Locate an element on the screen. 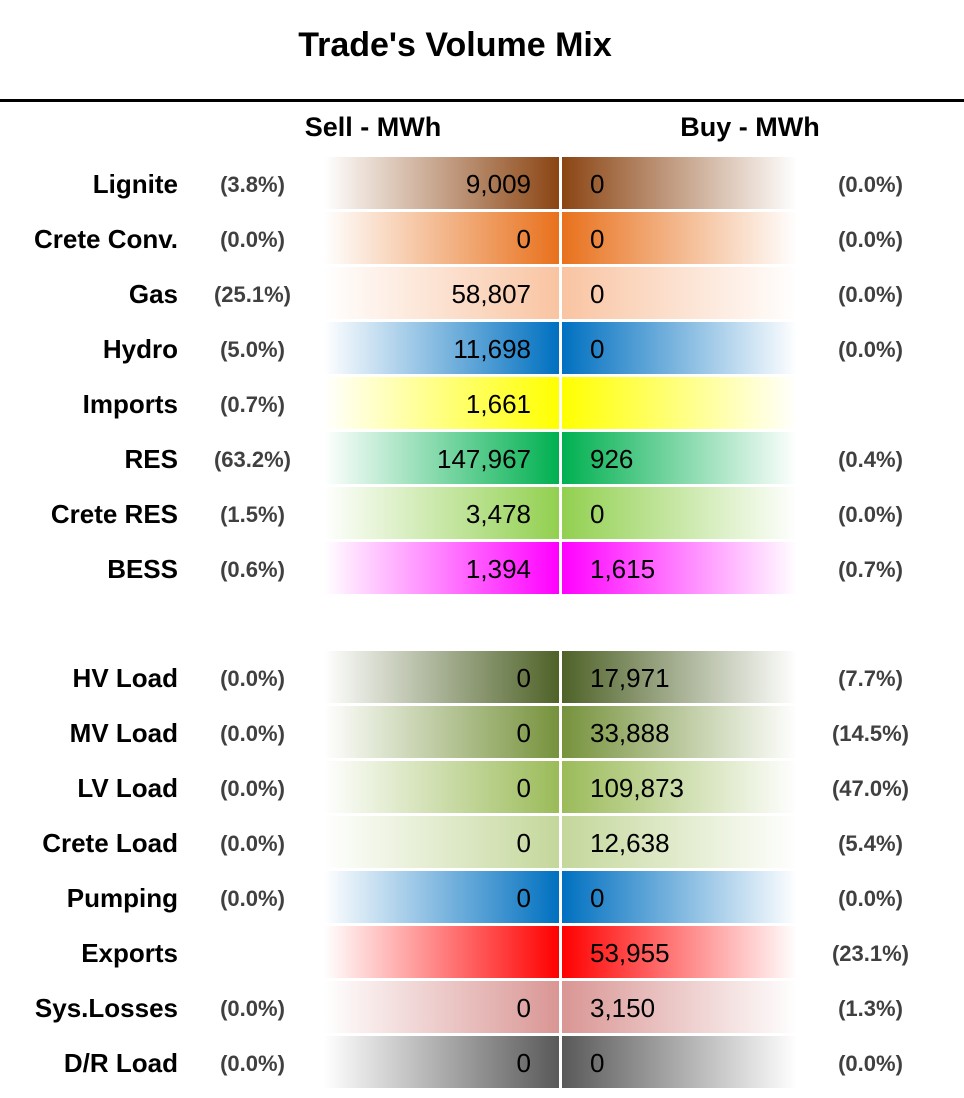 This screenshot has width=964, height=1098. row-label: Crete Load is located at coordinates (110, 843).